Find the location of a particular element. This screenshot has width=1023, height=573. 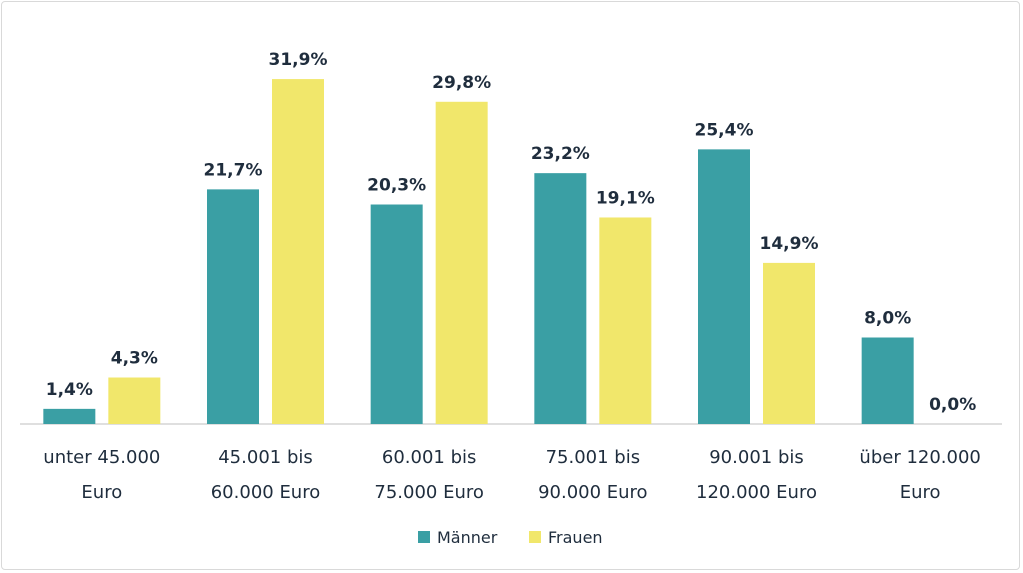

legend-frauen-label: Frauen is located at coordinates (575, 537).